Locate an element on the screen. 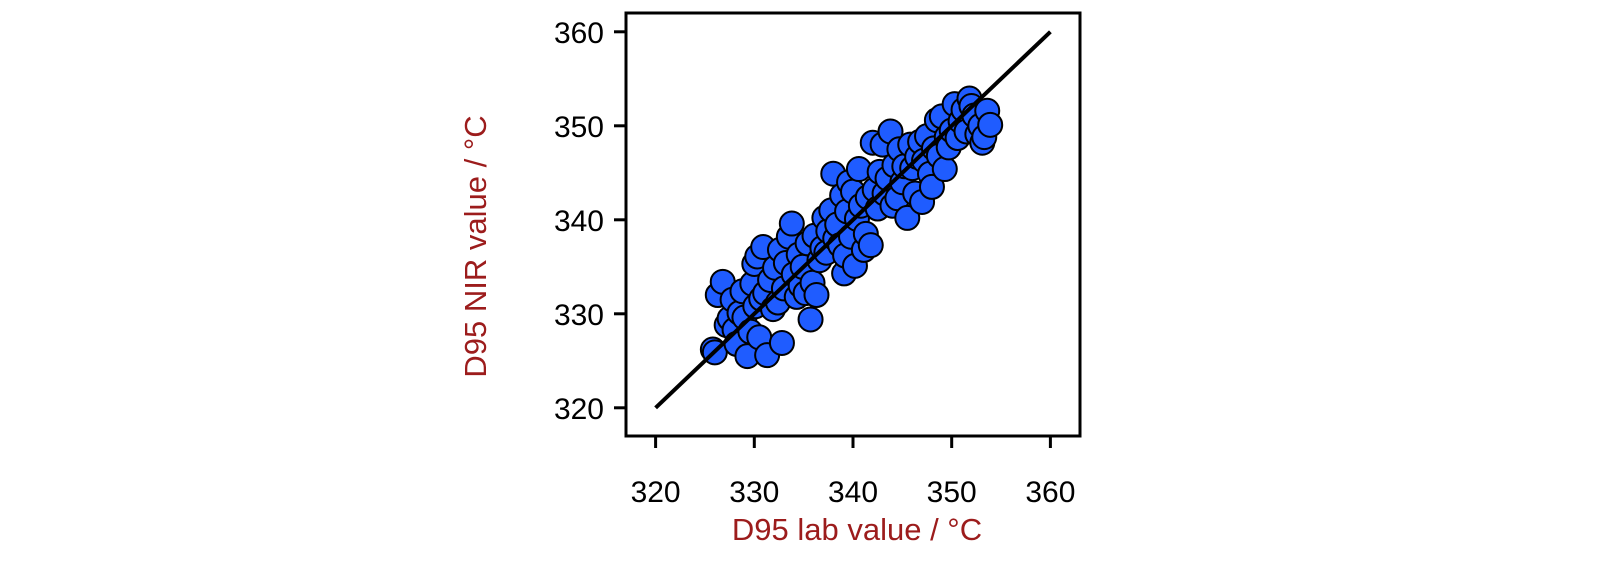  y-tick-label: 320 is located at coordinates (579, 409).